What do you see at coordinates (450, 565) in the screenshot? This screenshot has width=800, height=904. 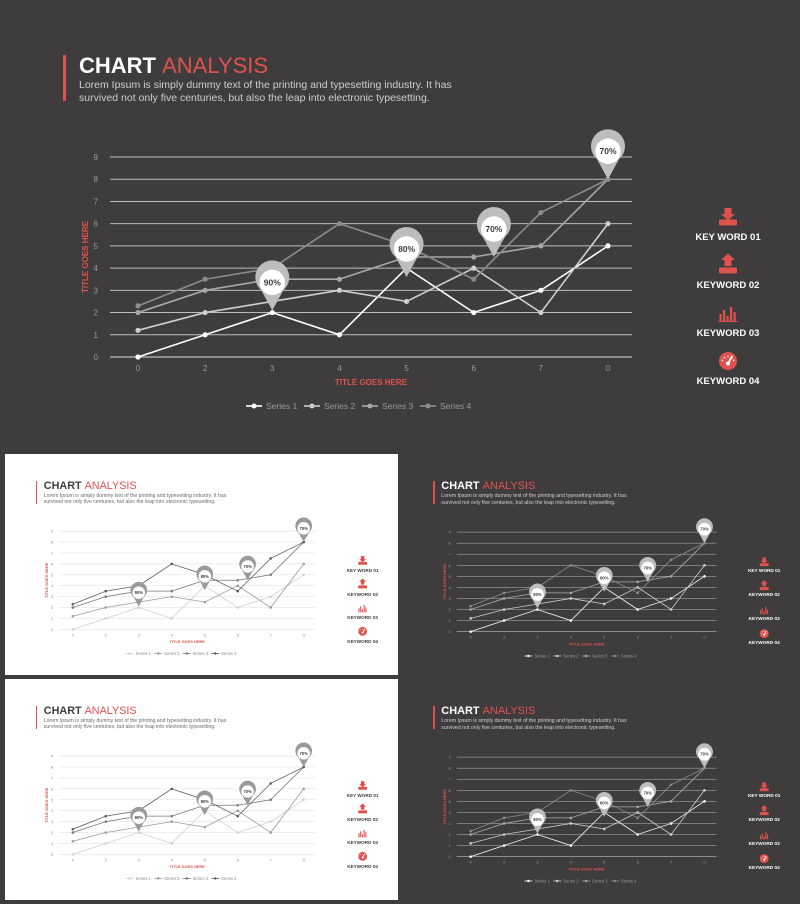 I see `y-tick-label: 6` at bounding box center [450, 565].